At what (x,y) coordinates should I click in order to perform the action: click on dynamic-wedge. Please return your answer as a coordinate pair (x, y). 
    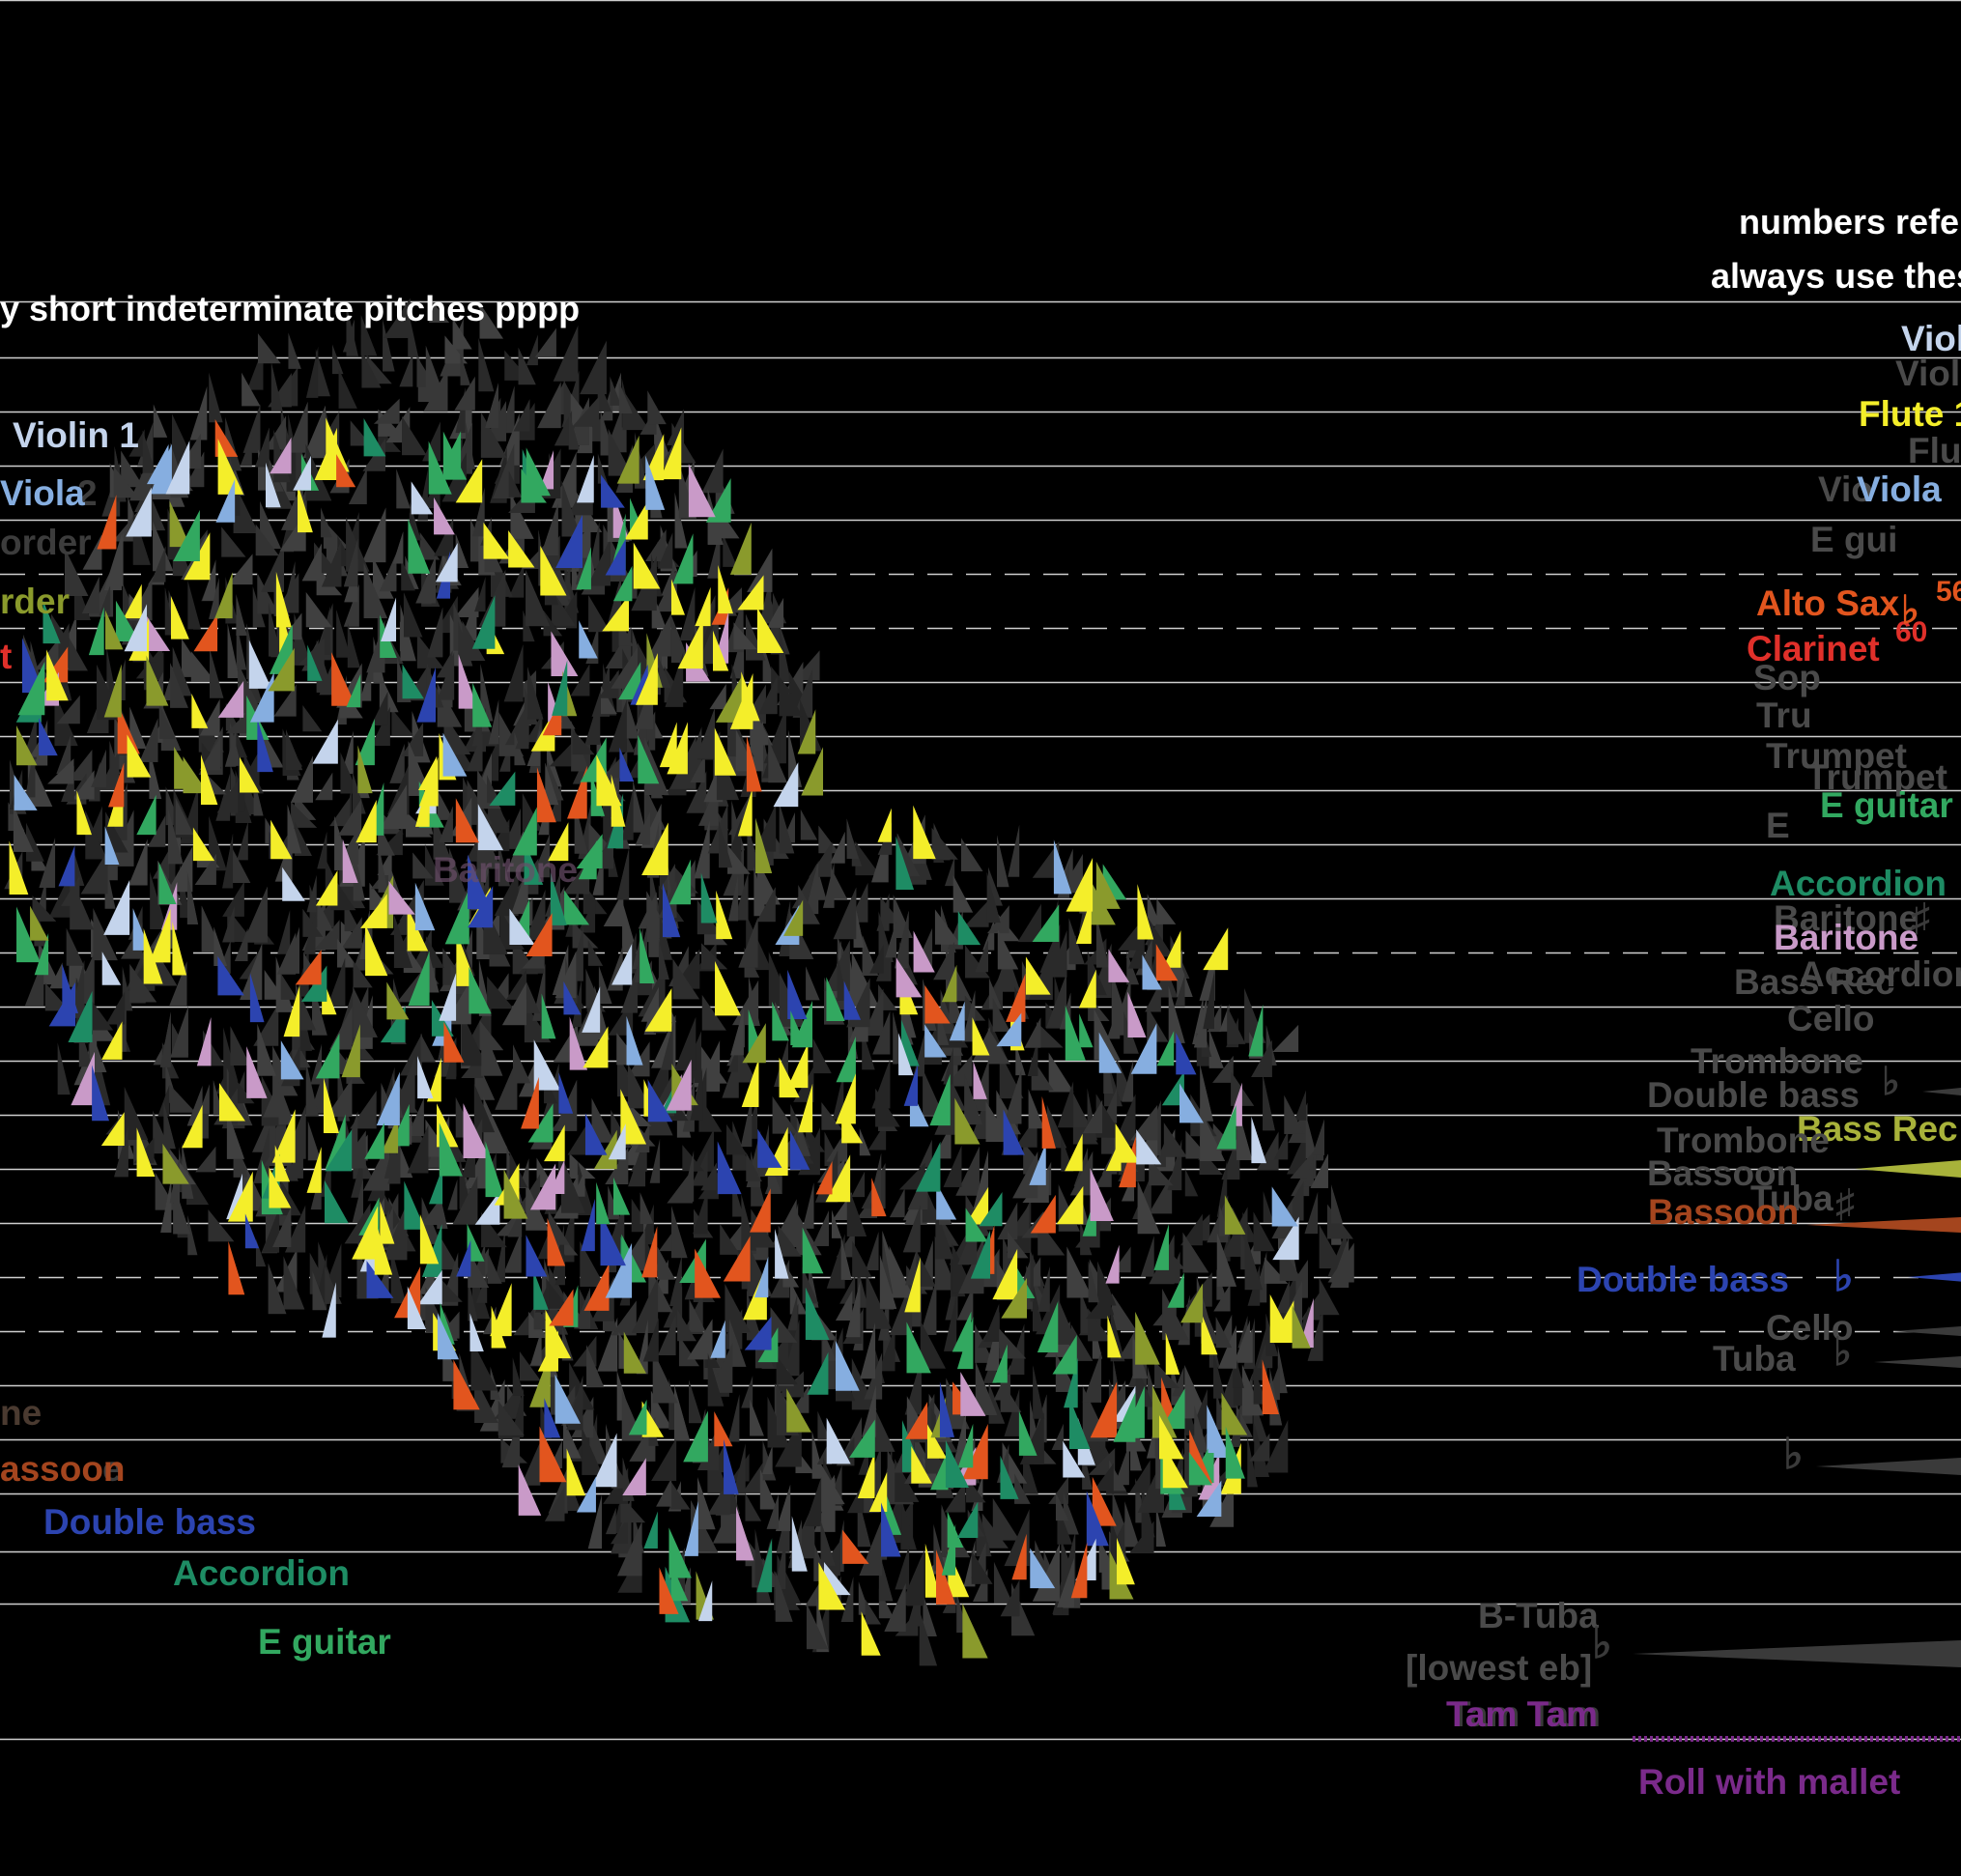
    Looking at the image, I should click on (1883, 1225).